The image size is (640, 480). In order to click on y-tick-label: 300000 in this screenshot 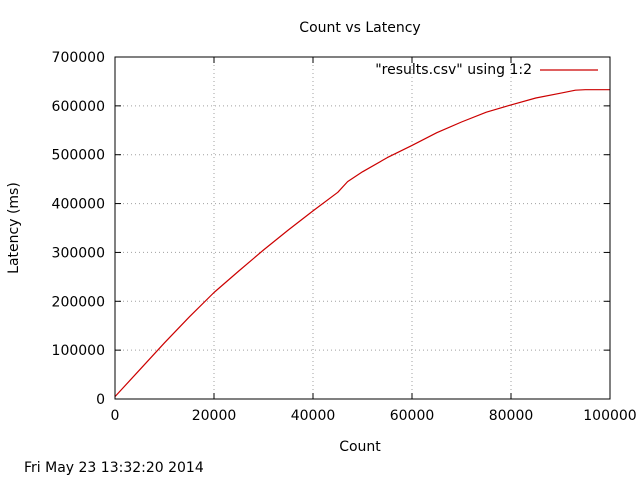, I will do `click(78, 253)`.